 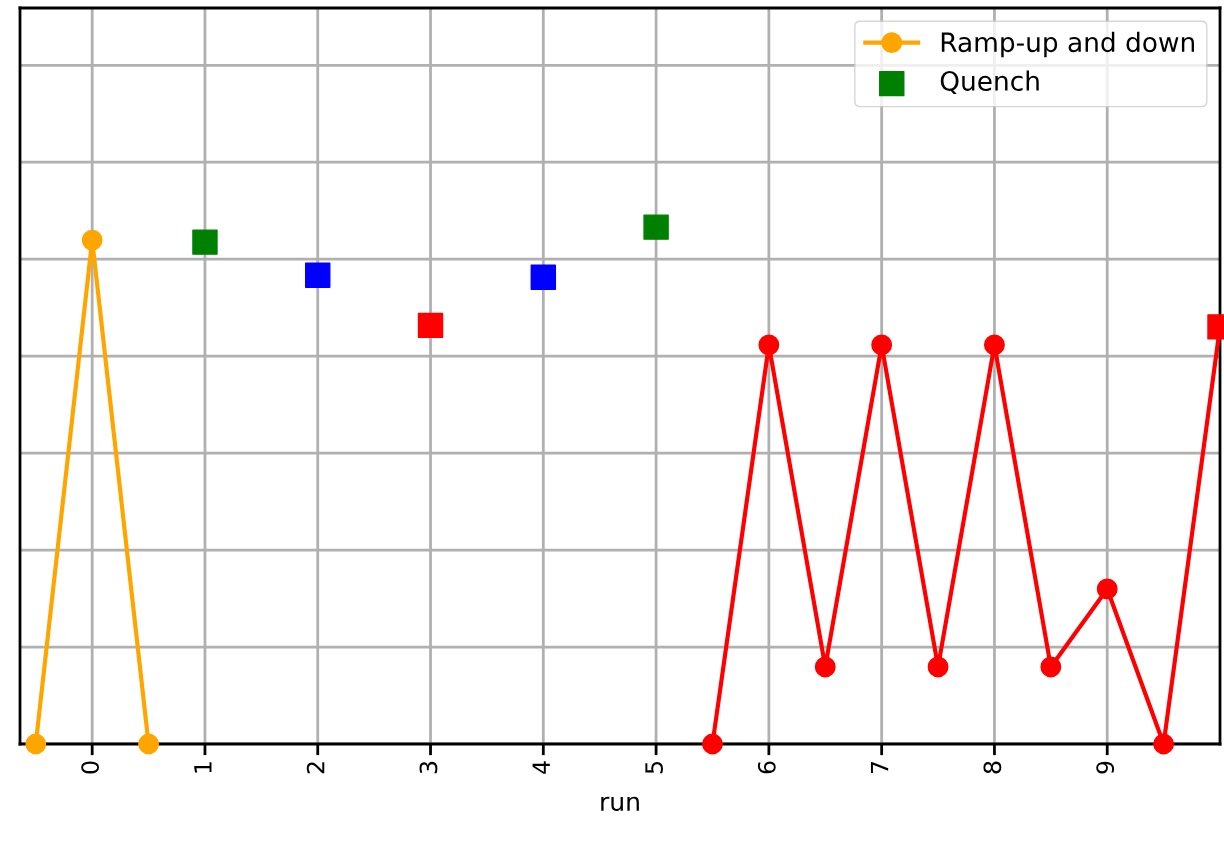 What do you see at coordinates (1105, 767) in the screenshot?
I see `x-tick-label: 9` at bounding box center [1105, 767].